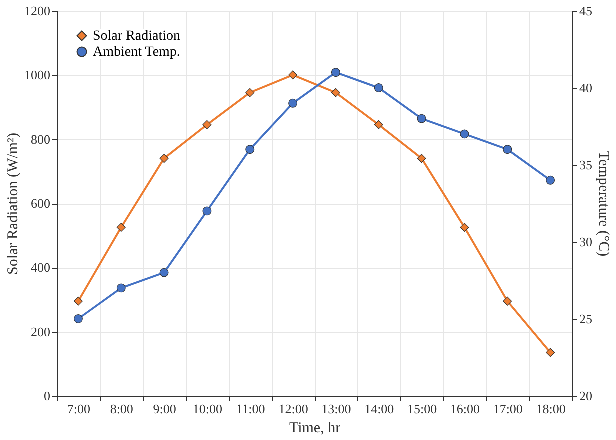 This screenshot has width=616, height=440. What do you see at coordinates (47, 396) in the screenshot?
I see `y-tick-label: 0` at bounding box center [47, 396].